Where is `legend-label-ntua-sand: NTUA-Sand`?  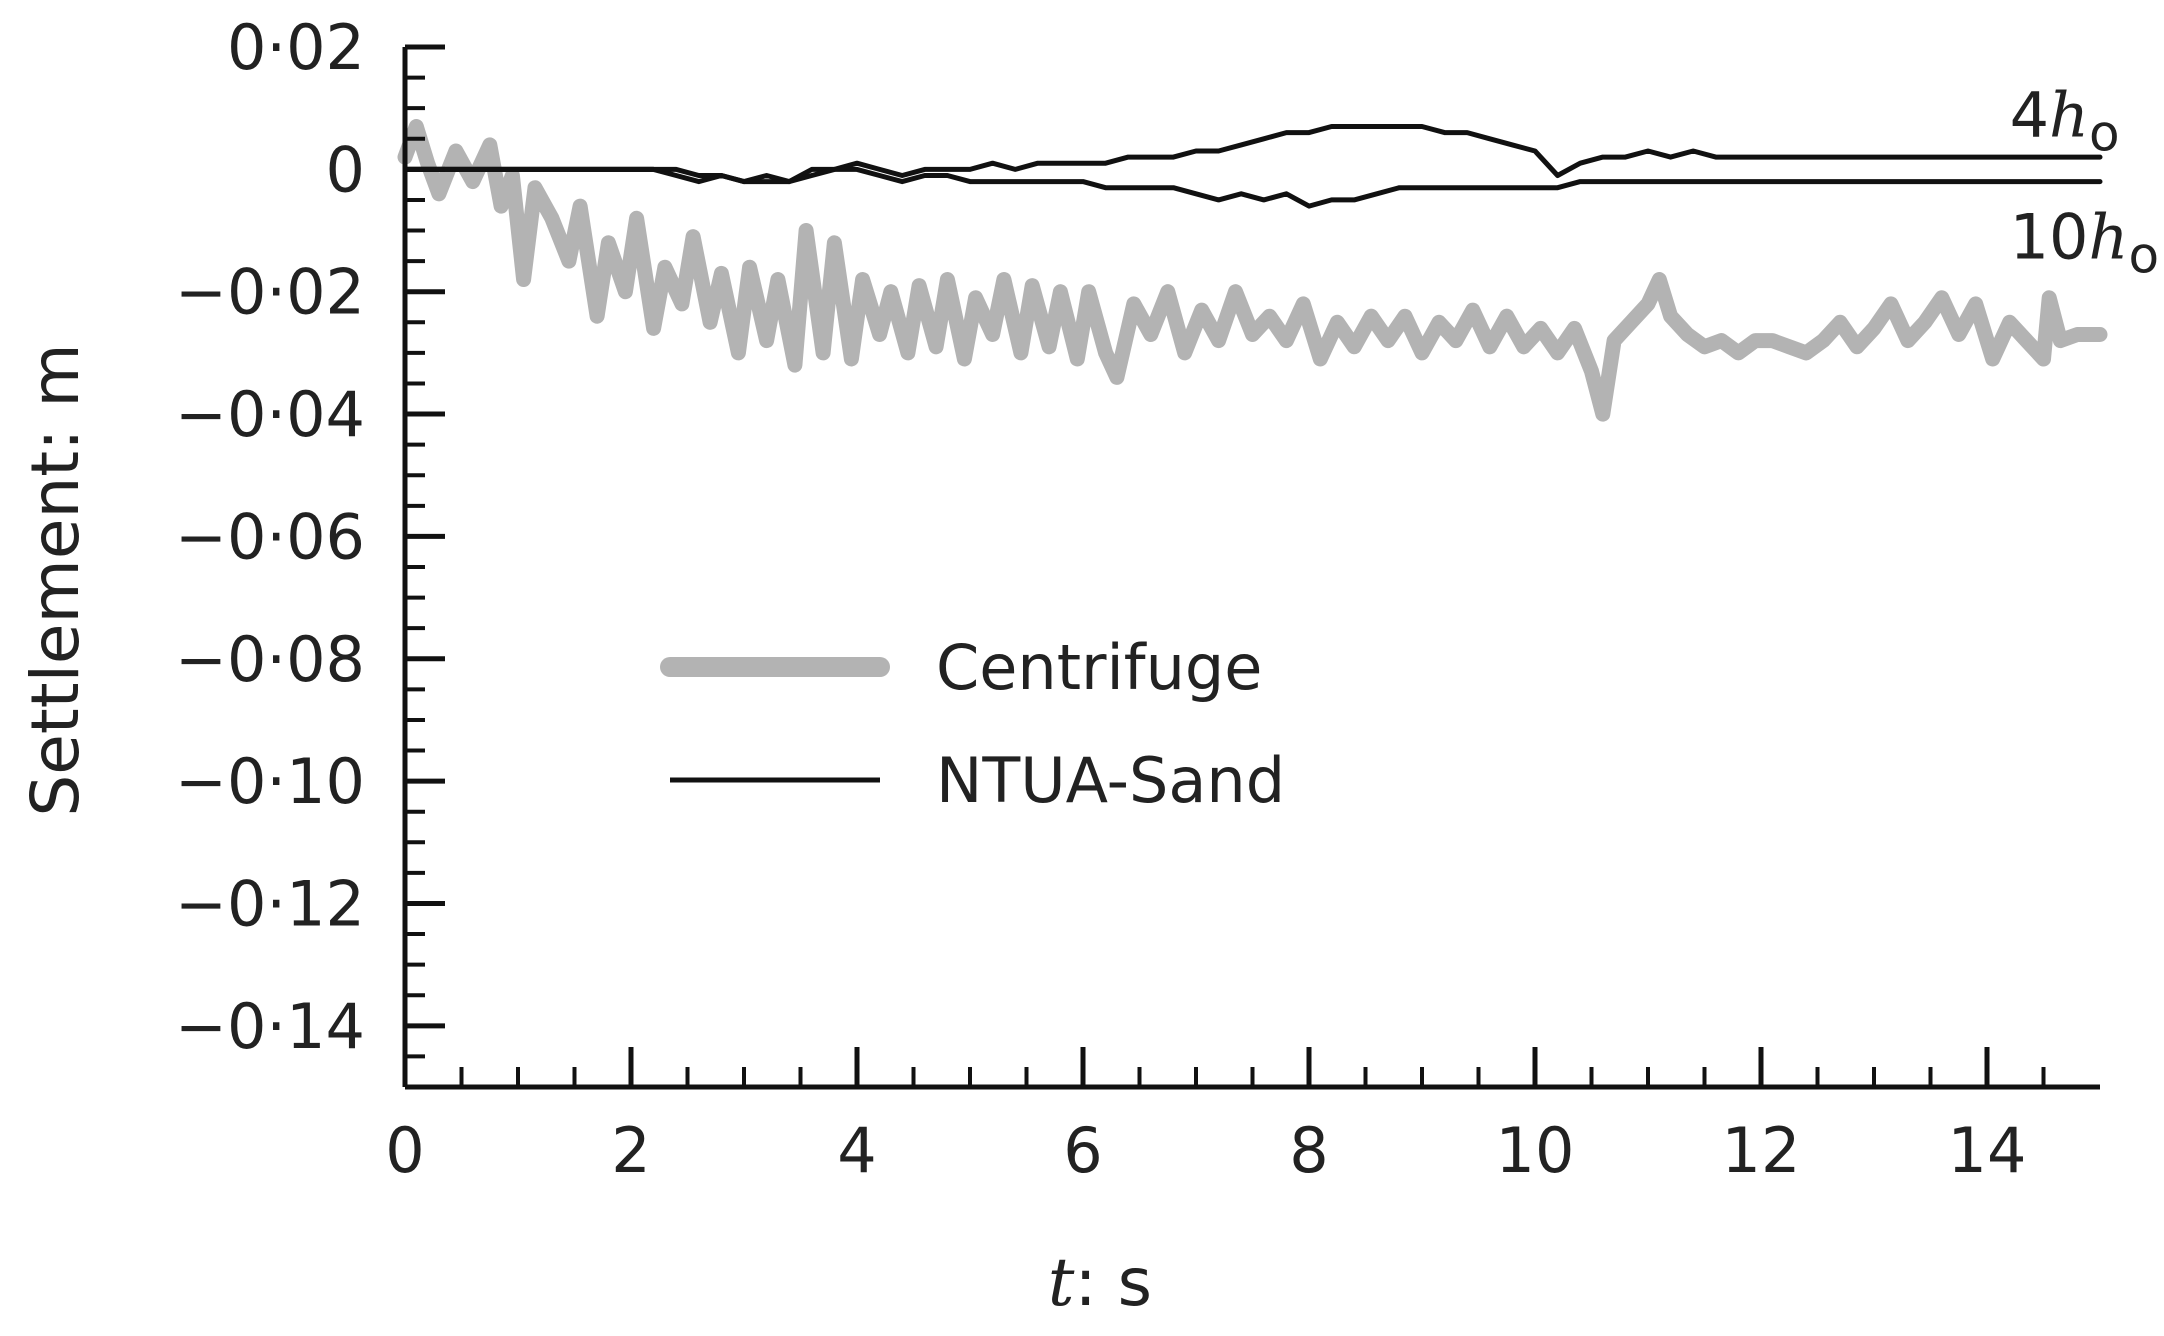
legend-label-ntua-sand: NTUA-Sand is located at coordinates (1110, 780).